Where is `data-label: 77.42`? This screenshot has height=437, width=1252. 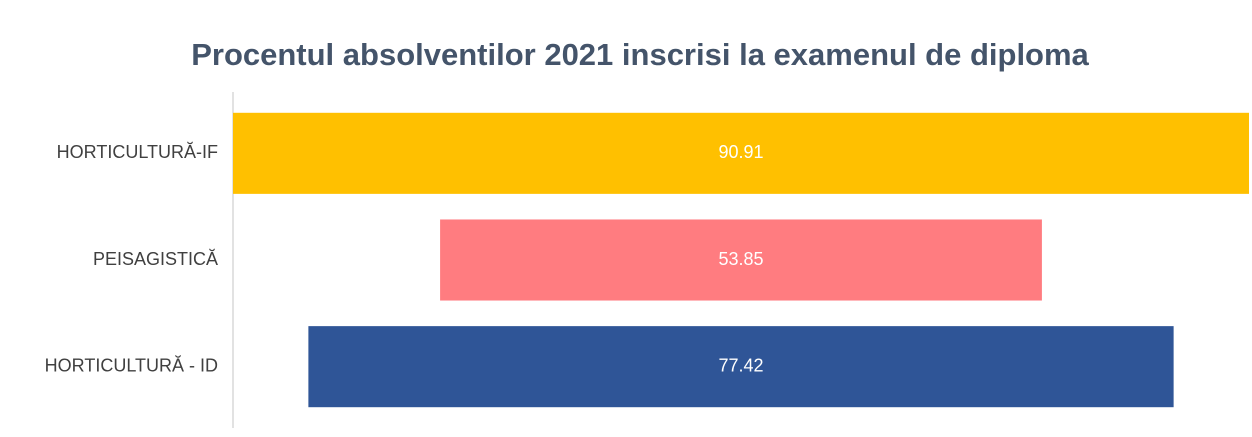 data-label: 77.42 is located at coordinates (740, 365).